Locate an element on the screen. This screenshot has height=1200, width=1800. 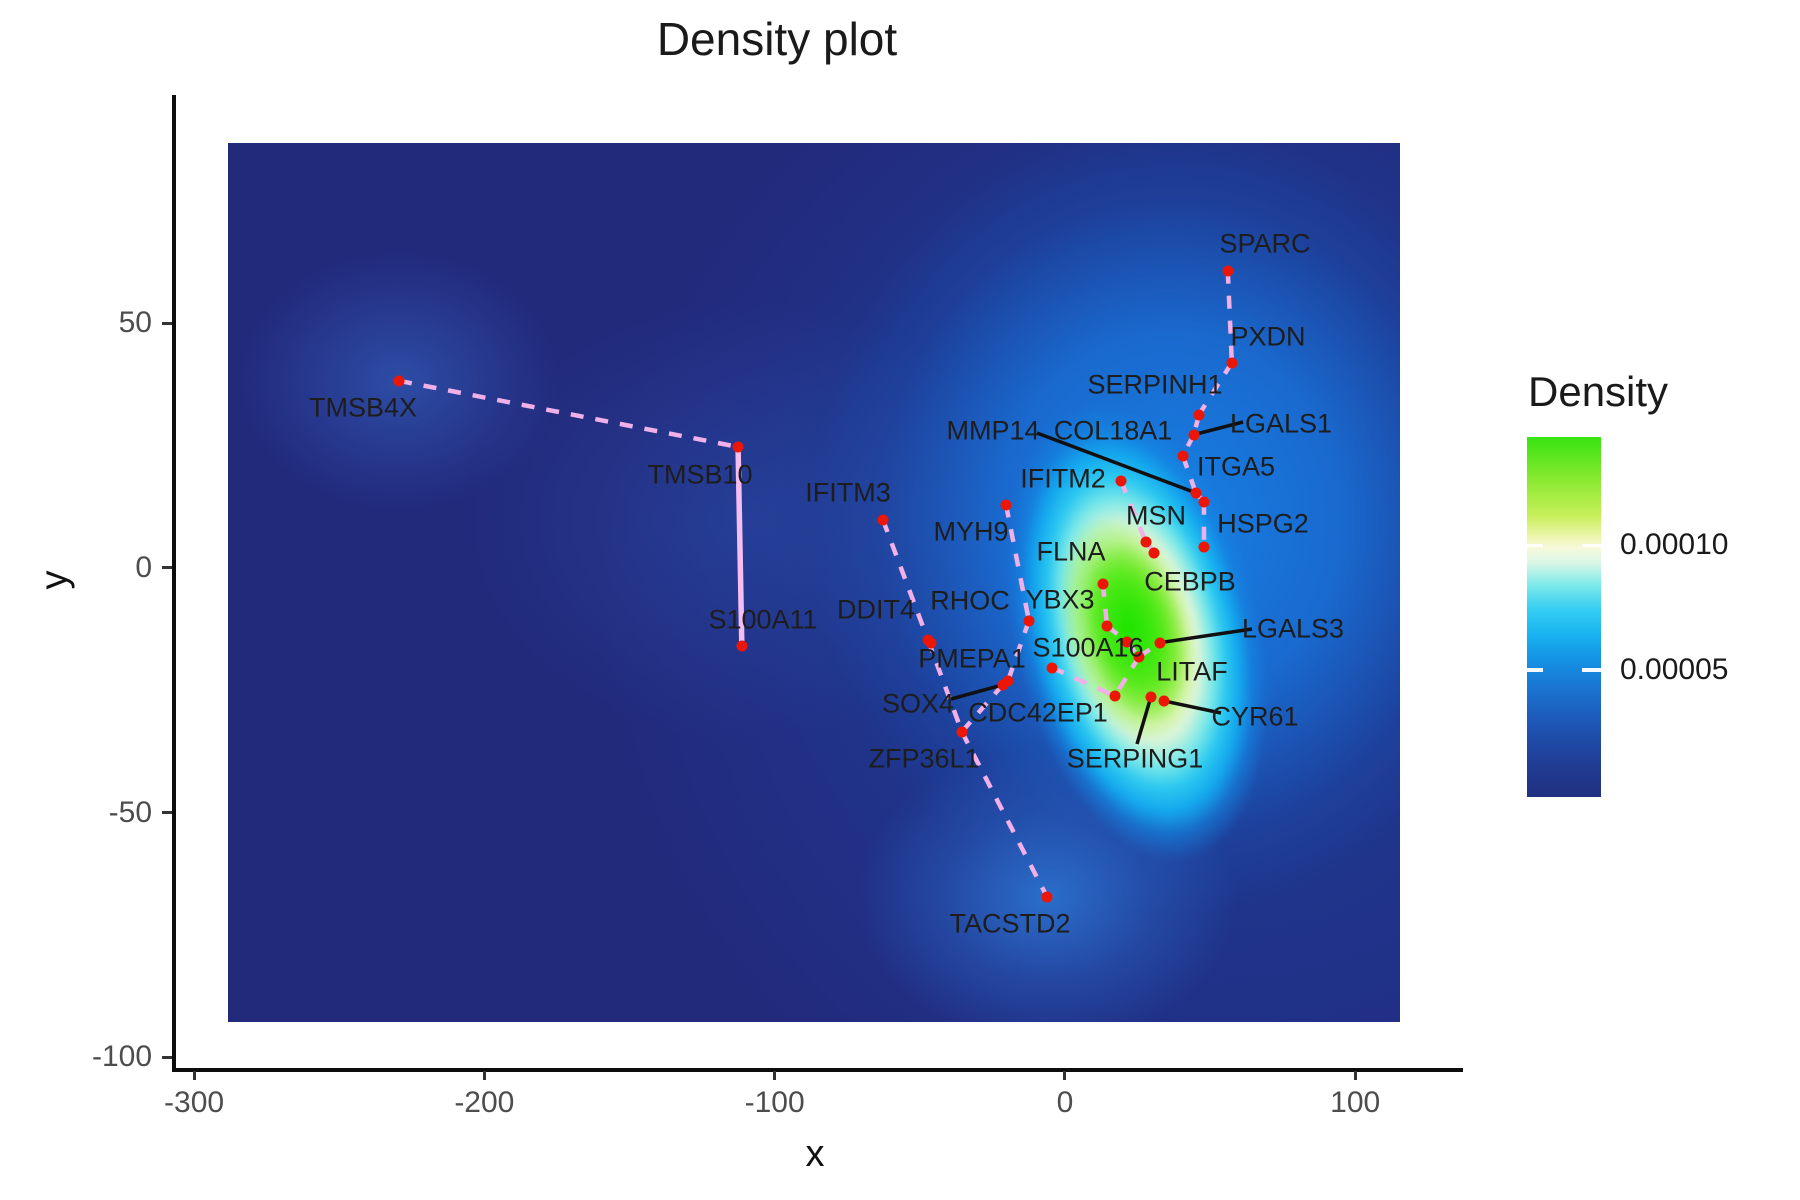
x-tick-label: -300 is located at coordinates (194, 1102).